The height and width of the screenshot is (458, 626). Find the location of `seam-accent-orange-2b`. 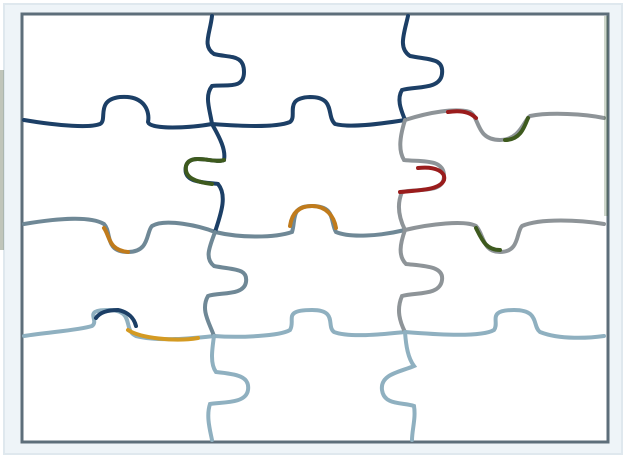

seam-accent-orange-2b is located at coordinates (313, 216).